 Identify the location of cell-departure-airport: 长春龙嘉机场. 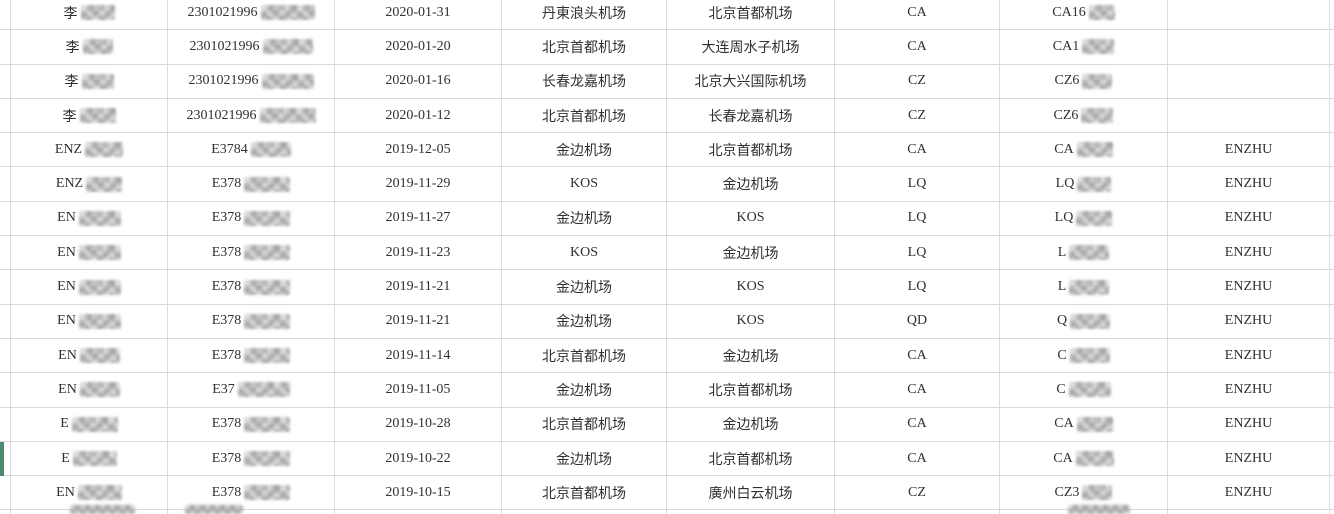
(584, 81).